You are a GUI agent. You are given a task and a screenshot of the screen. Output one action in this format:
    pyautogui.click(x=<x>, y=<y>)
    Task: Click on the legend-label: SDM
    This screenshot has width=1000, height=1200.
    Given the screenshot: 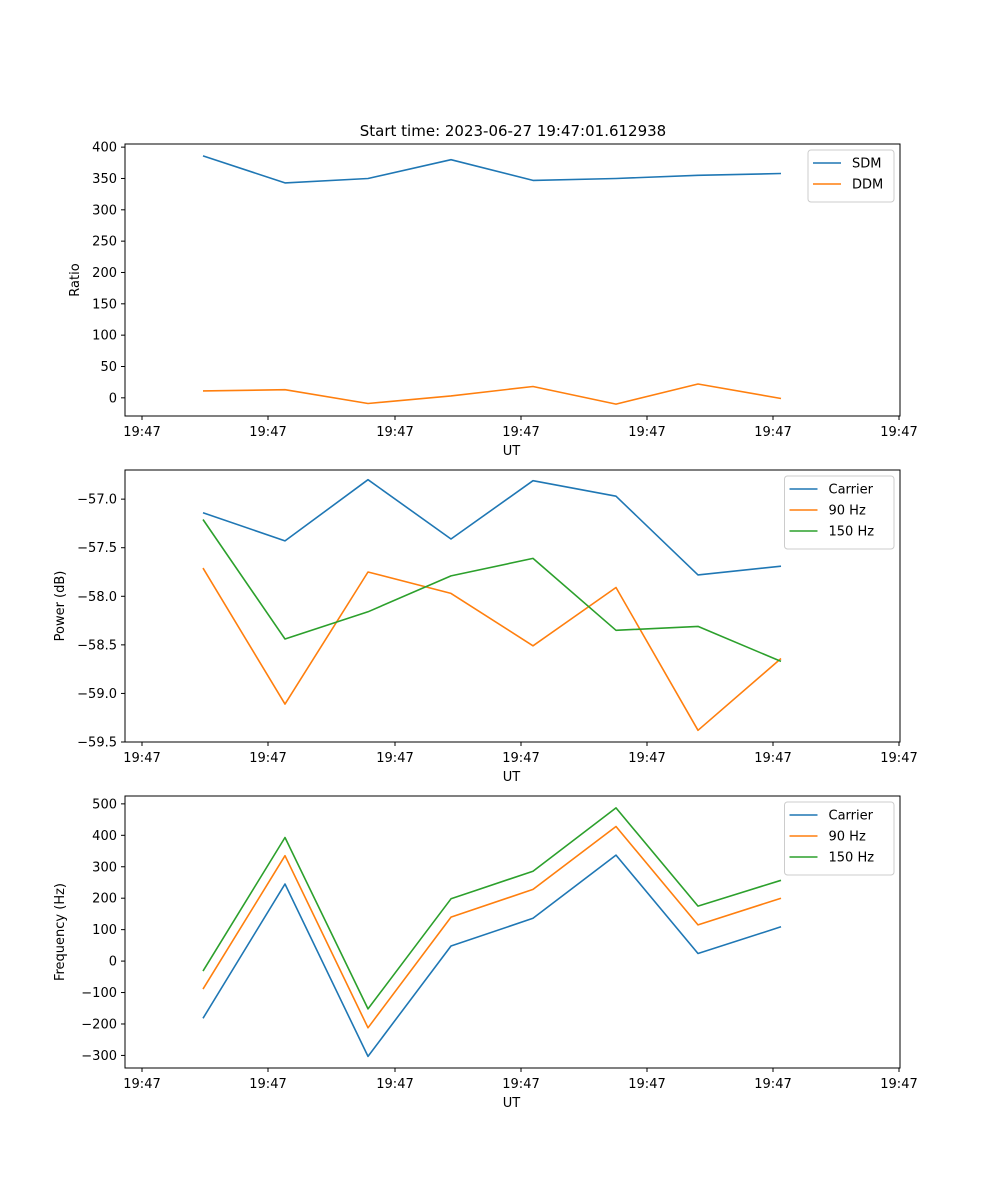 What is the action you would take?
    pyautogui.click(x=866, y=164)
    